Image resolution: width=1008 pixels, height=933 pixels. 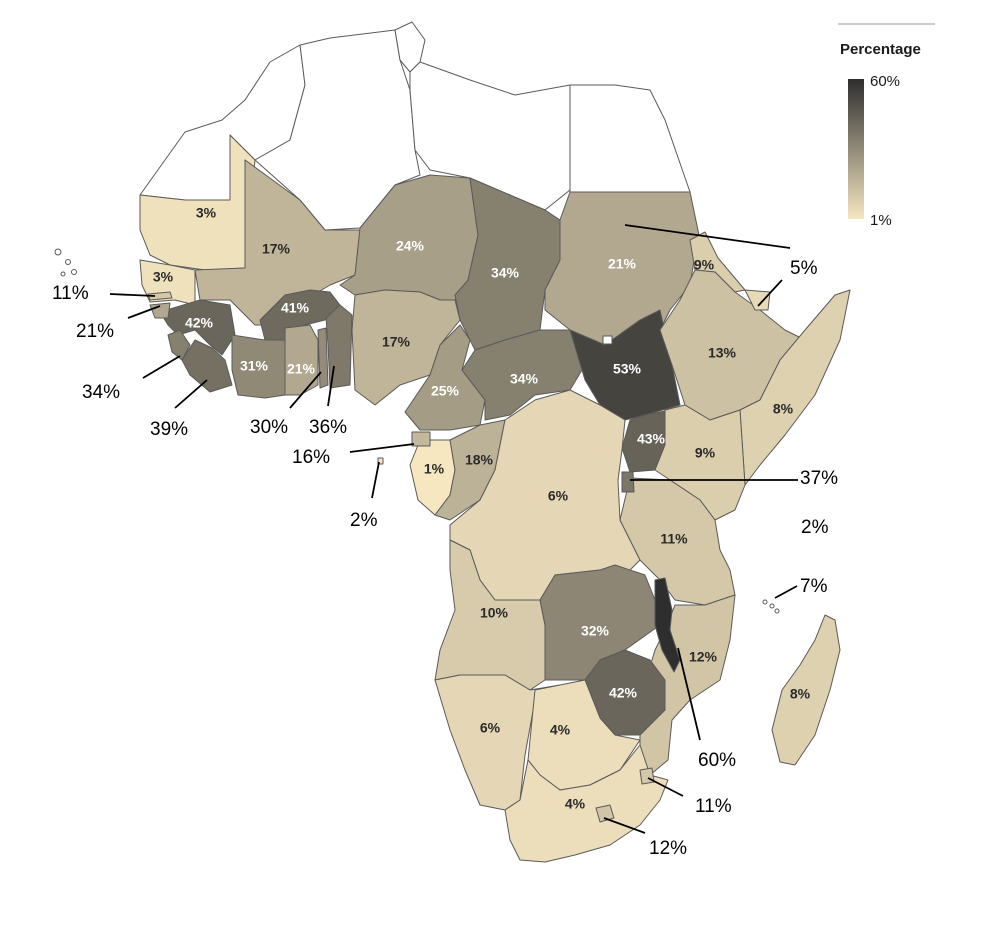 I want to click on sudan-enclave, so click(x=607, y=340).